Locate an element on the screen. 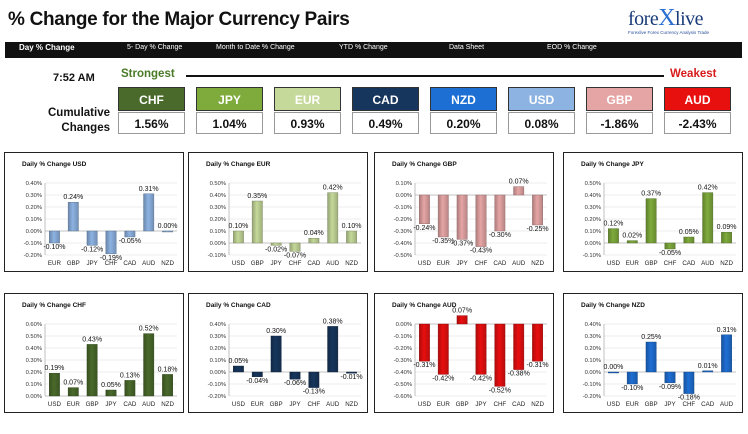 The image size is (748, 434). y-tick-label: -0.60% is located at coordinates (403, 397).